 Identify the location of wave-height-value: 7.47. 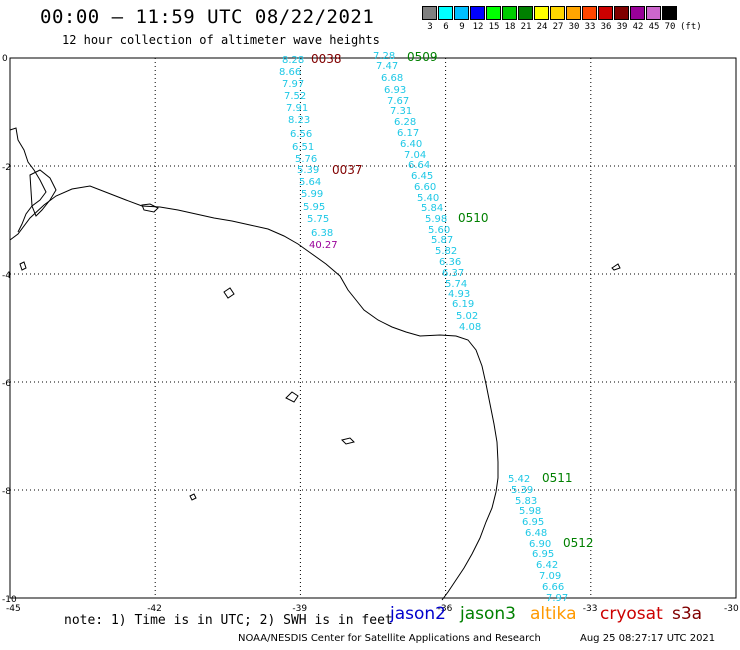
(387, 66).